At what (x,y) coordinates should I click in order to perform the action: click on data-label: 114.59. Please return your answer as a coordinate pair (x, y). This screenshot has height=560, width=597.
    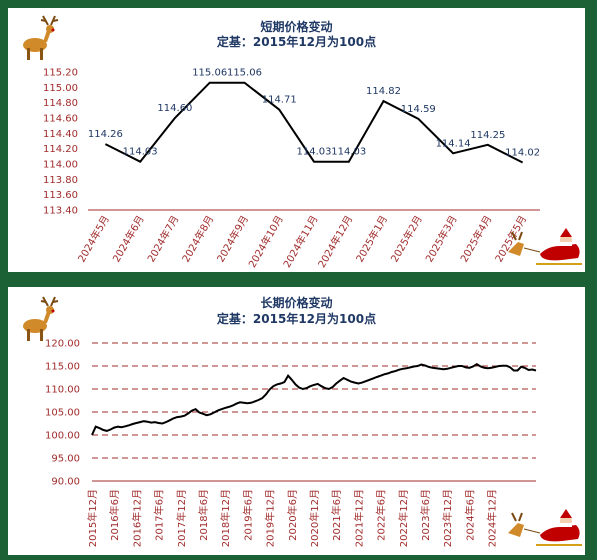
    Looking at the image, I should click on (418, 109).